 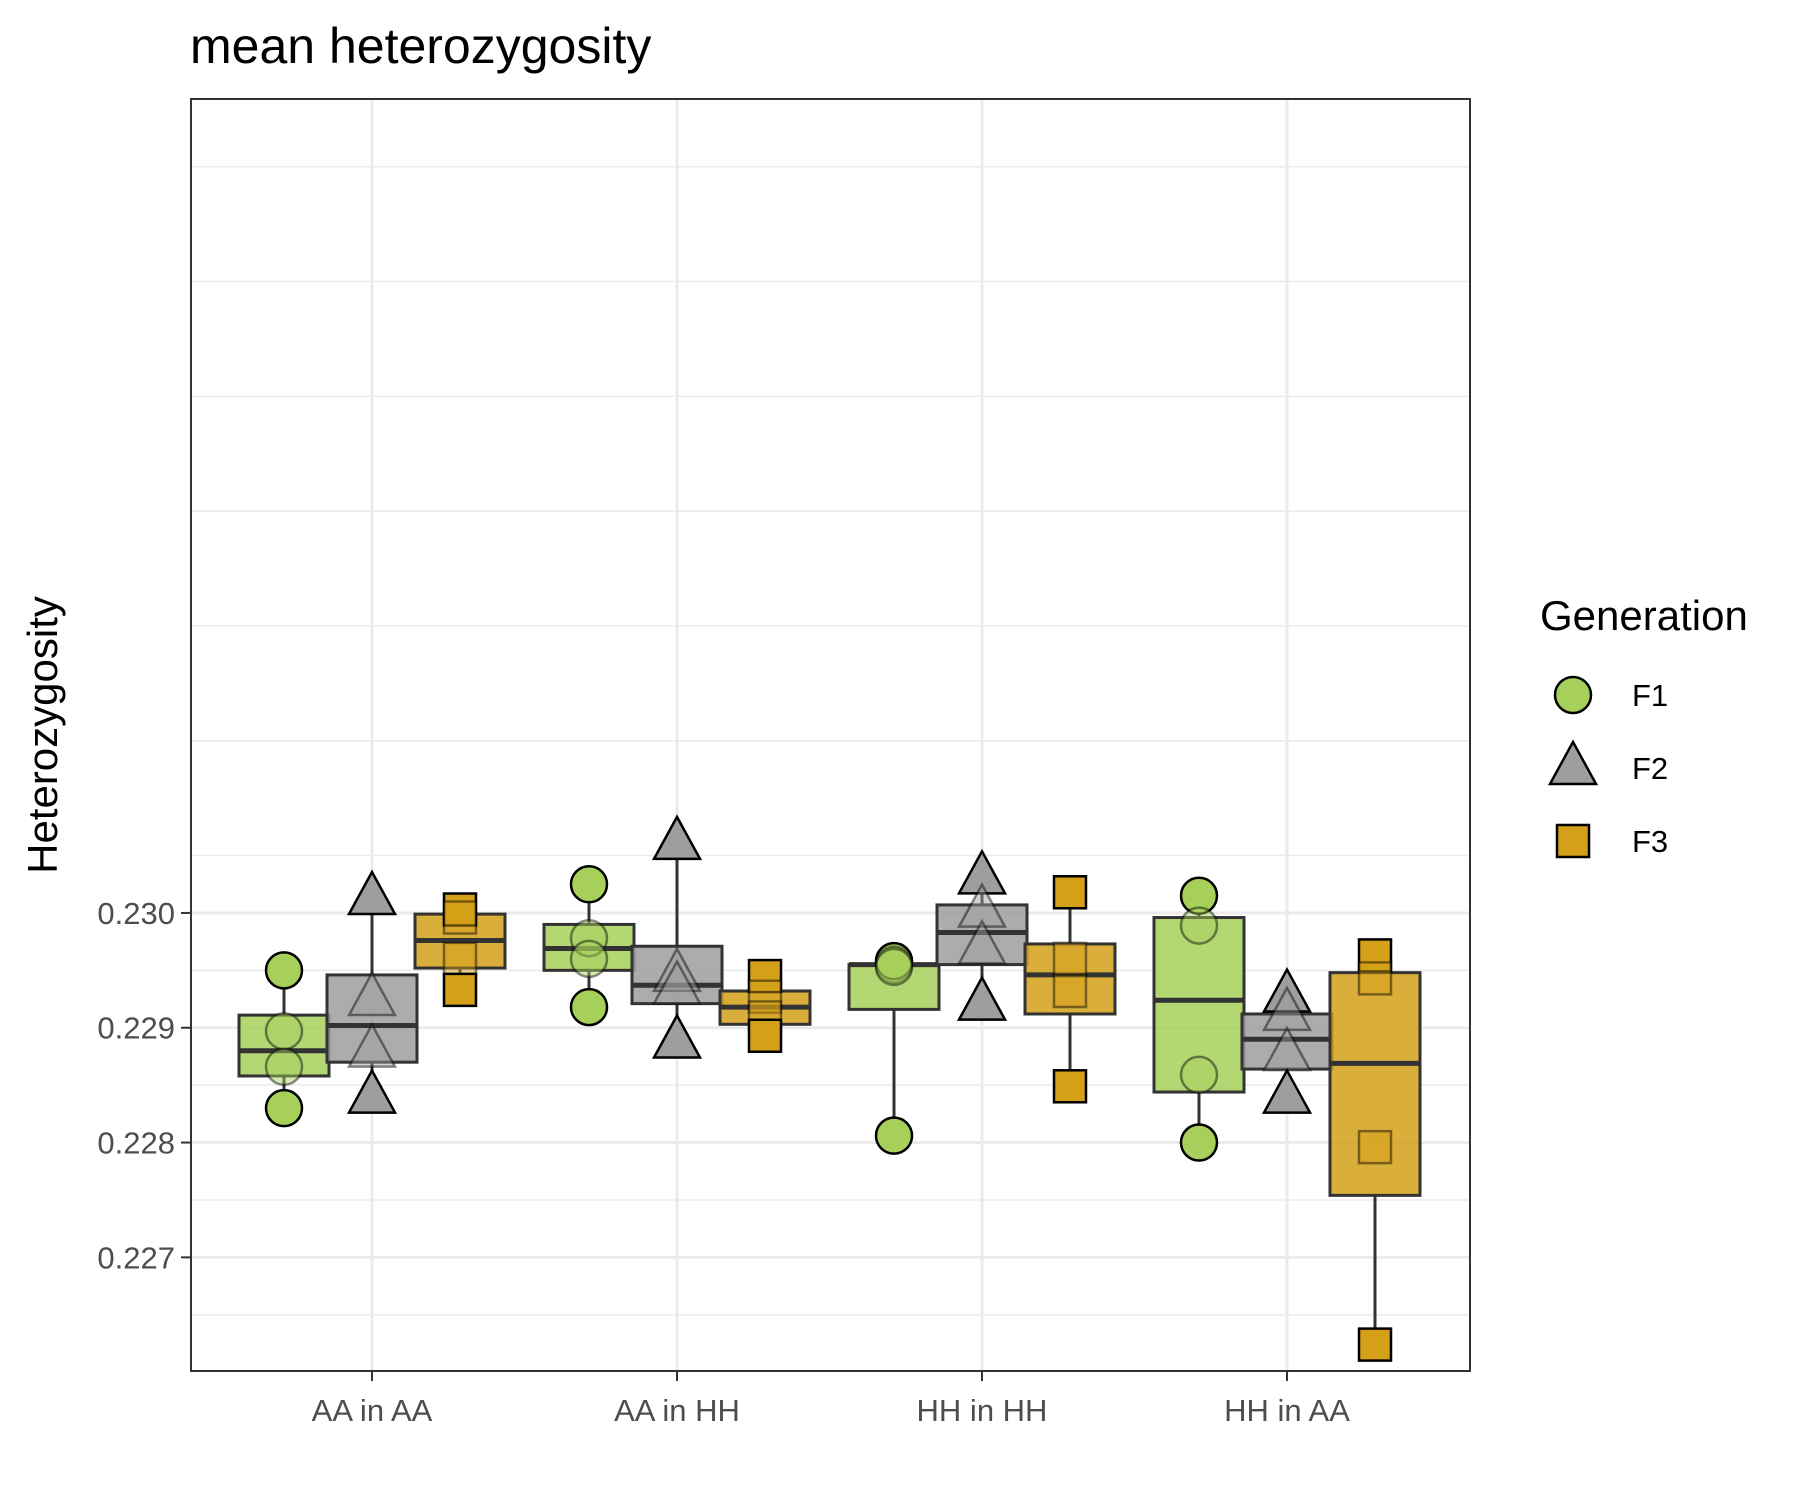 What do you see at coordinates (1644, 725) in the screenshot?
I see `legend: Generation F1 F2 F3` at bounding box center [1644, 725].